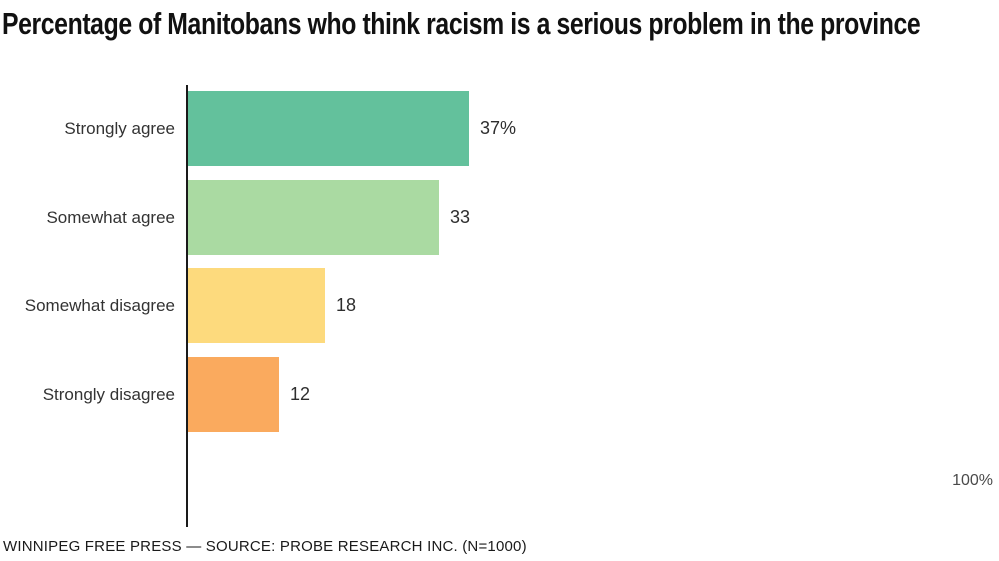 This screenshot has height=561, width=999. I want to click on bar-row: Strongly agree 37%, so click(499, 128).